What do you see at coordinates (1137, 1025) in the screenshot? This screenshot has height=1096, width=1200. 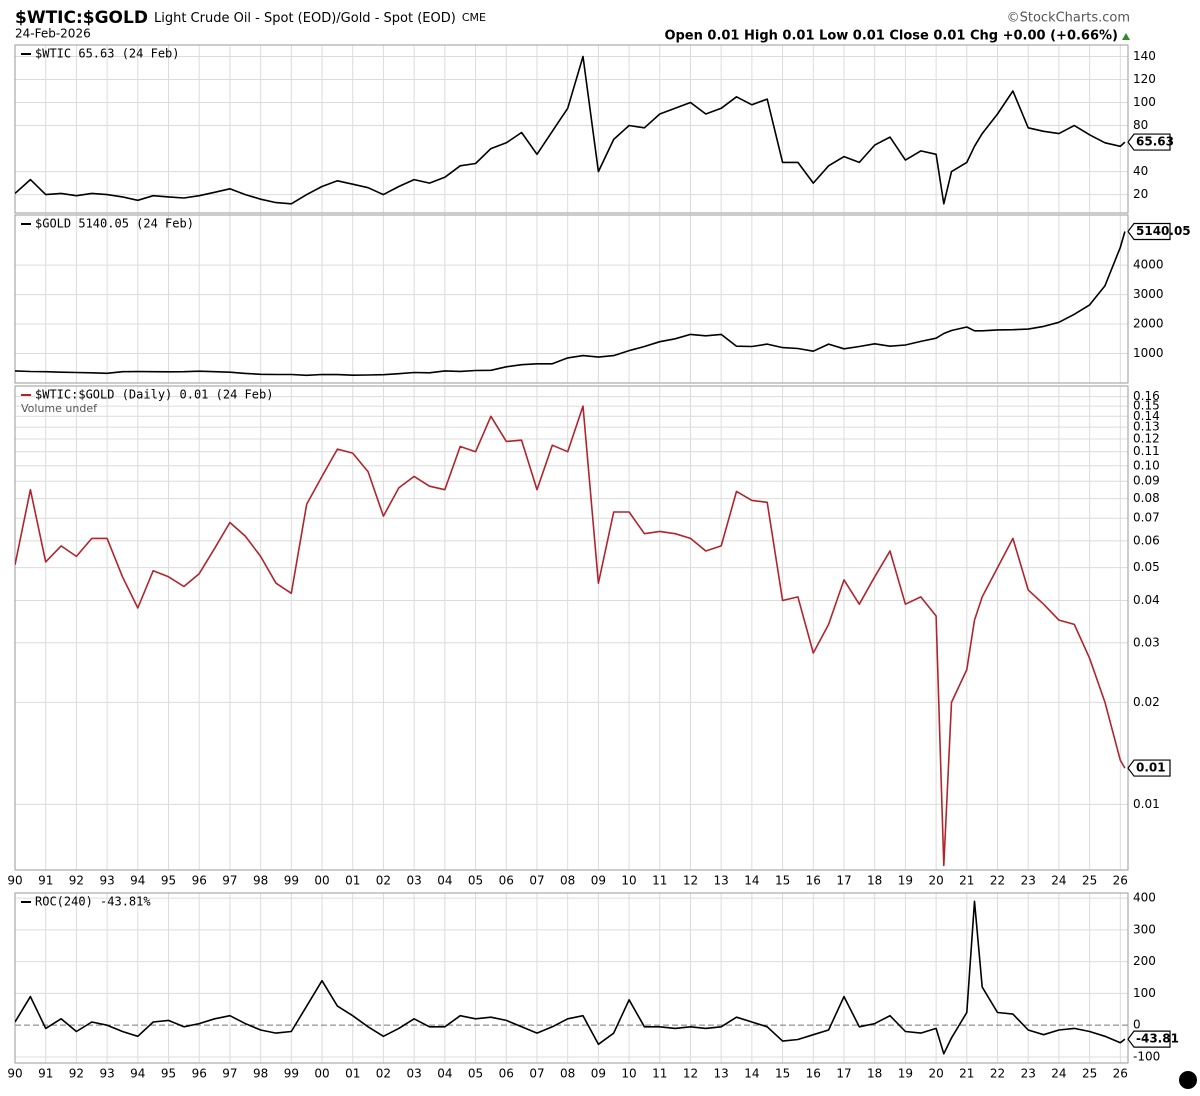 I see `y-tick-label: 0` at bounding box center [1137, 1025].